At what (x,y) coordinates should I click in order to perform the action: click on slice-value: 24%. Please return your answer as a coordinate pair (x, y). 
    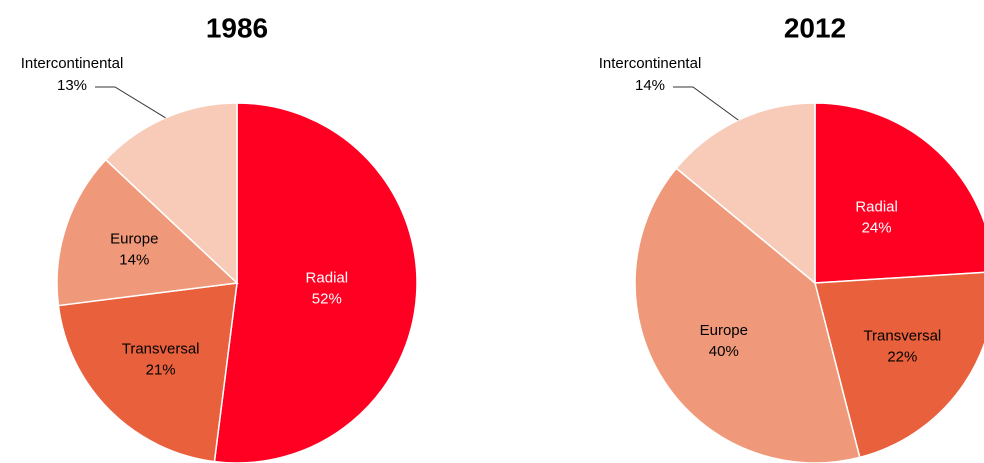
    Looking at the image, I should click on (877, 227).